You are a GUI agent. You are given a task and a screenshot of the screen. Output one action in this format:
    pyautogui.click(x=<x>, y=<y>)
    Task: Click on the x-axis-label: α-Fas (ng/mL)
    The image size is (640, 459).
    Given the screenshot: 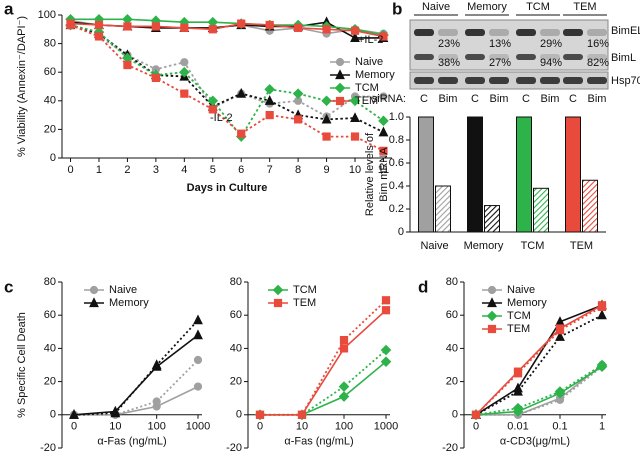 What is the action you would take?
    pyautogui.click(x=131, y=442)
    